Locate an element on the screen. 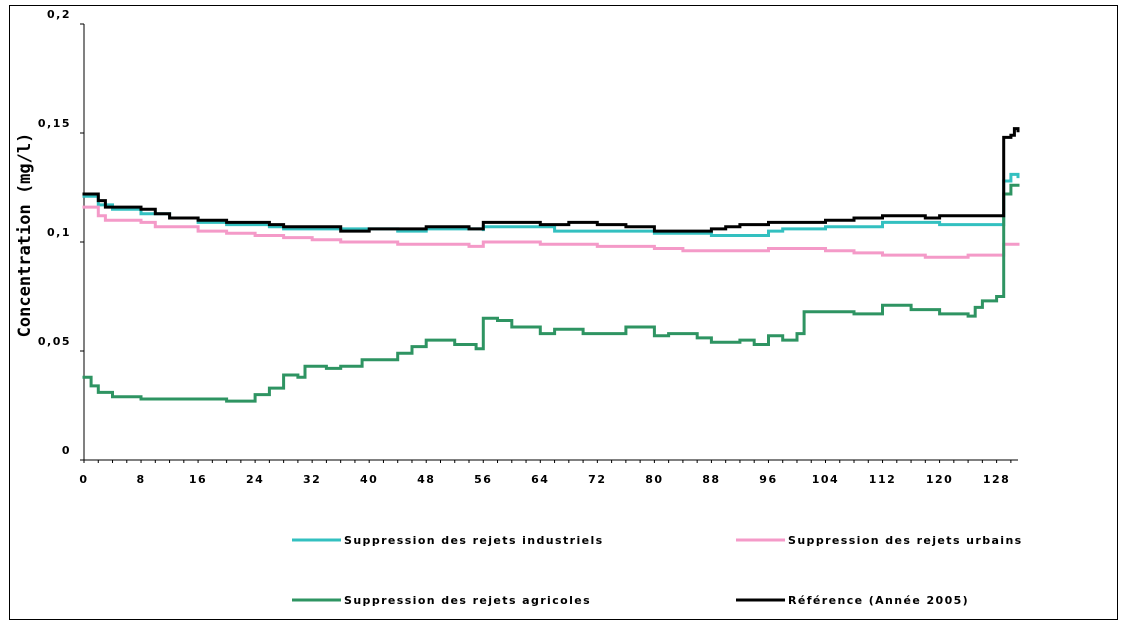 The image size is (1121, 623). x-tick-label: 48 is located at coordinates (426, 479).